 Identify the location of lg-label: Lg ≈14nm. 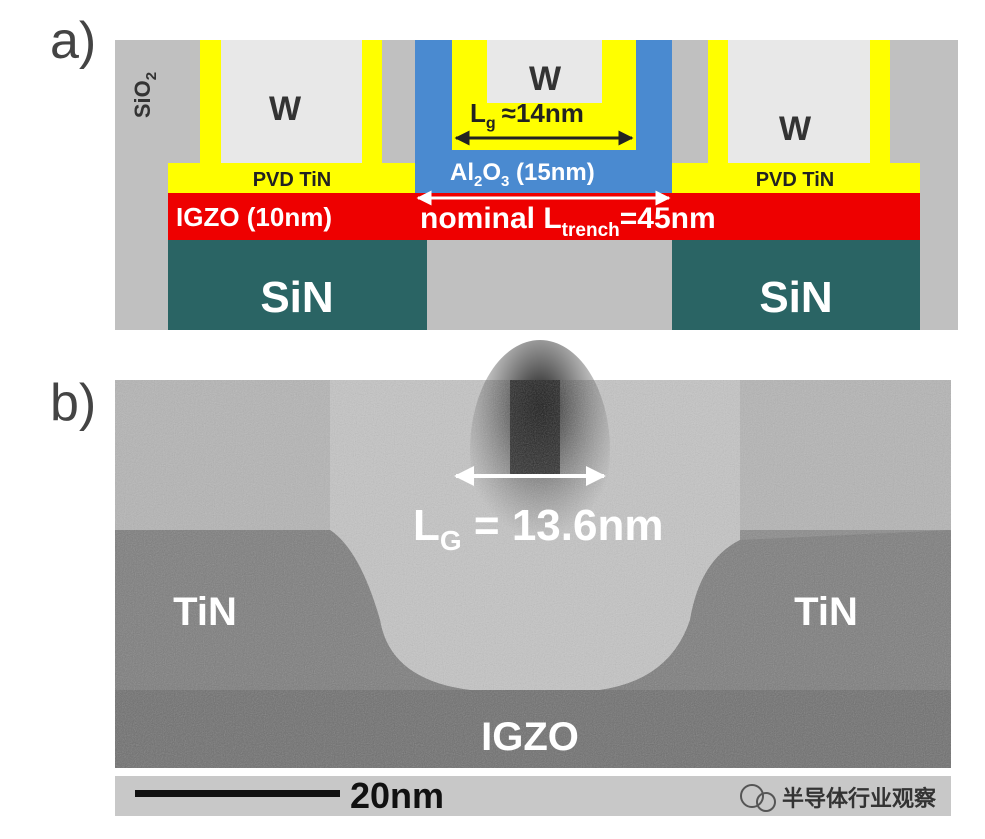
(527, 115).